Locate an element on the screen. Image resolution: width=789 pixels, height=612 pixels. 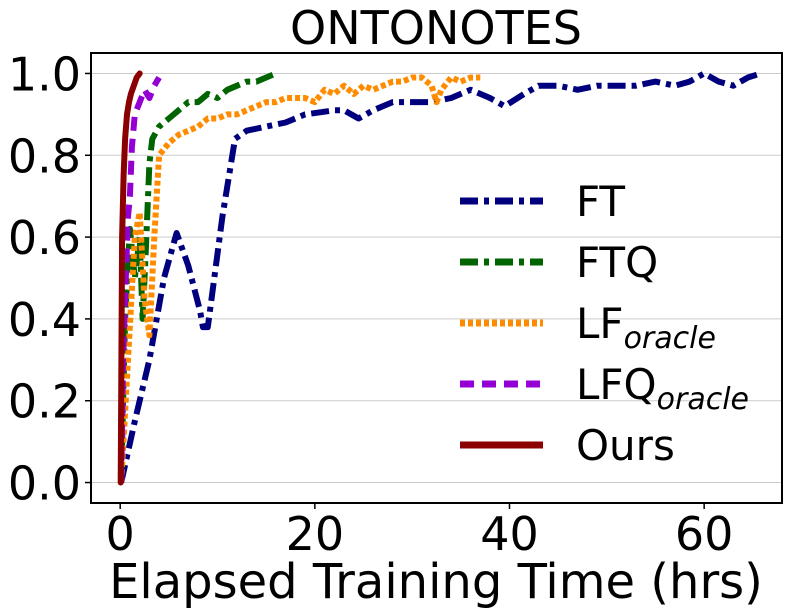
y-tick-label: 0.6 is located at coordinates (44, 238).